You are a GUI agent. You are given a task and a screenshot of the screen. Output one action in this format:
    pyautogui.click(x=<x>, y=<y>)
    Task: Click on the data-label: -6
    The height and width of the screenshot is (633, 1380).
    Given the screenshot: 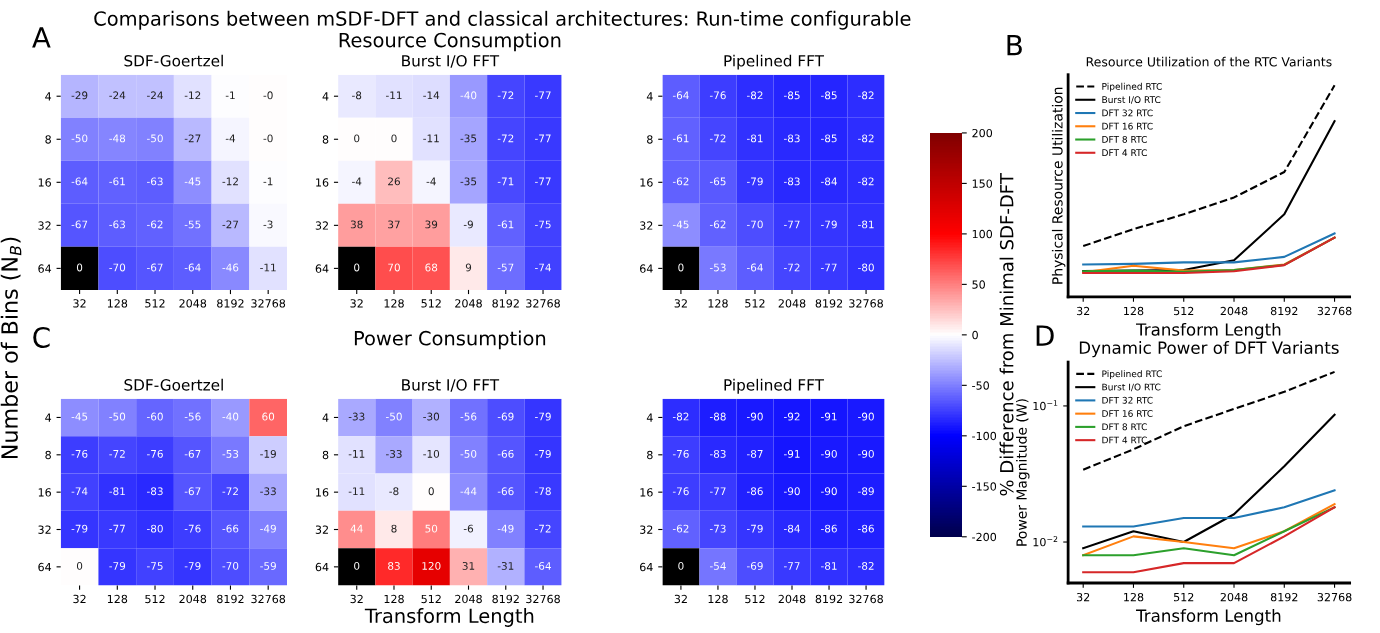 What is the action you would take?
    pyautogui.click(x=468, y=528)
    